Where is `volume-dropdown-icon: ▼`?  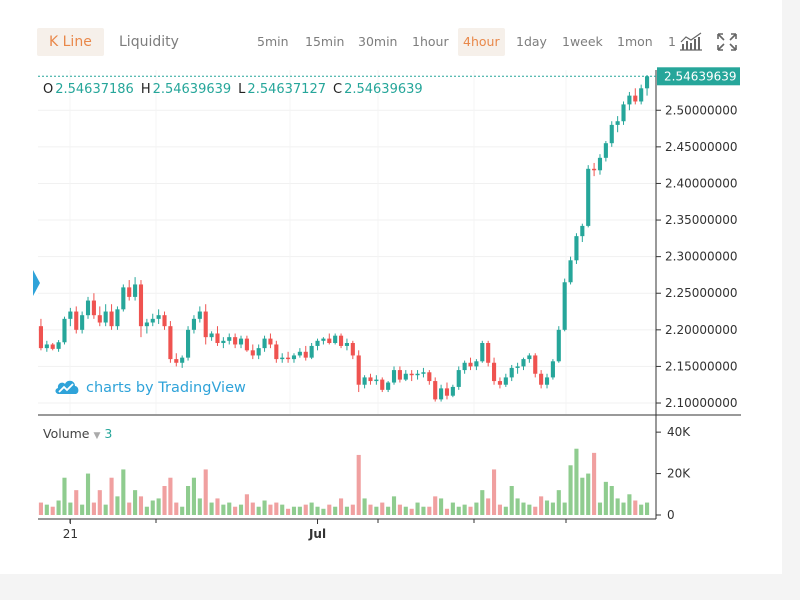
volume-dropdown-icon: ▼ is located at coordinates (97, 436).